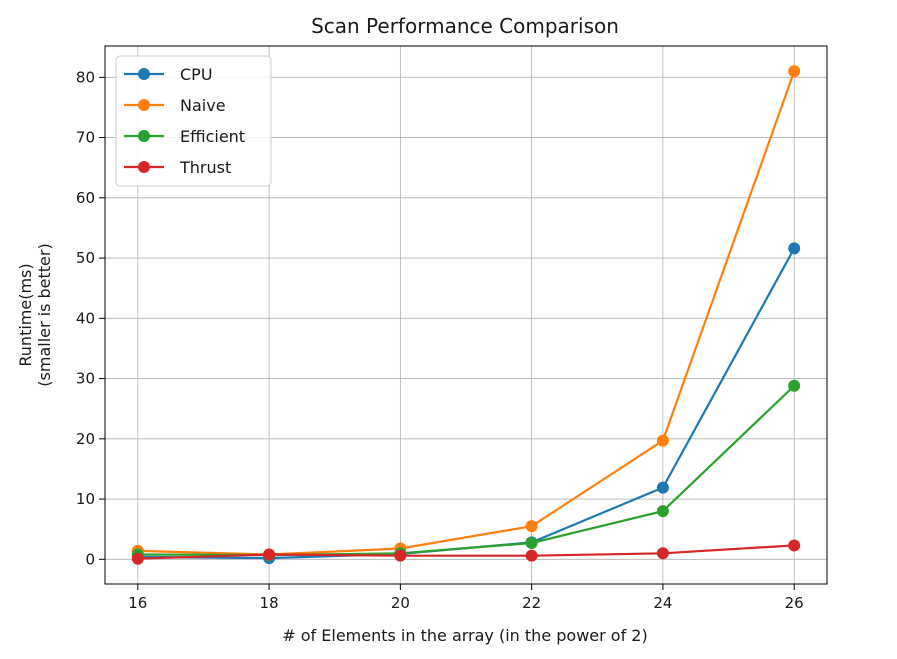  I want to click on y-axis-ticks: 0 10 20 30 40 50 60 70 80, so click(90, 318).